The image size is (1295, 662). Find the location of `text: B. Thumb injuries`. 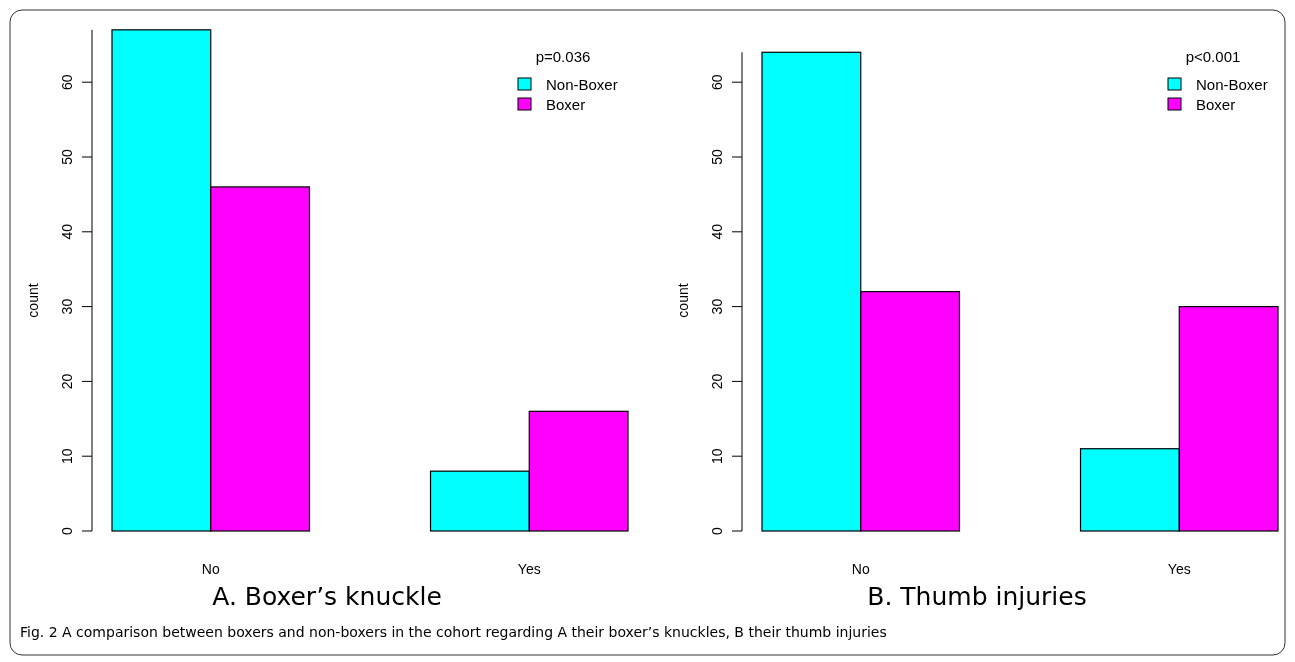

text: B. Thumb injuries is located at coordinates (977, 596).